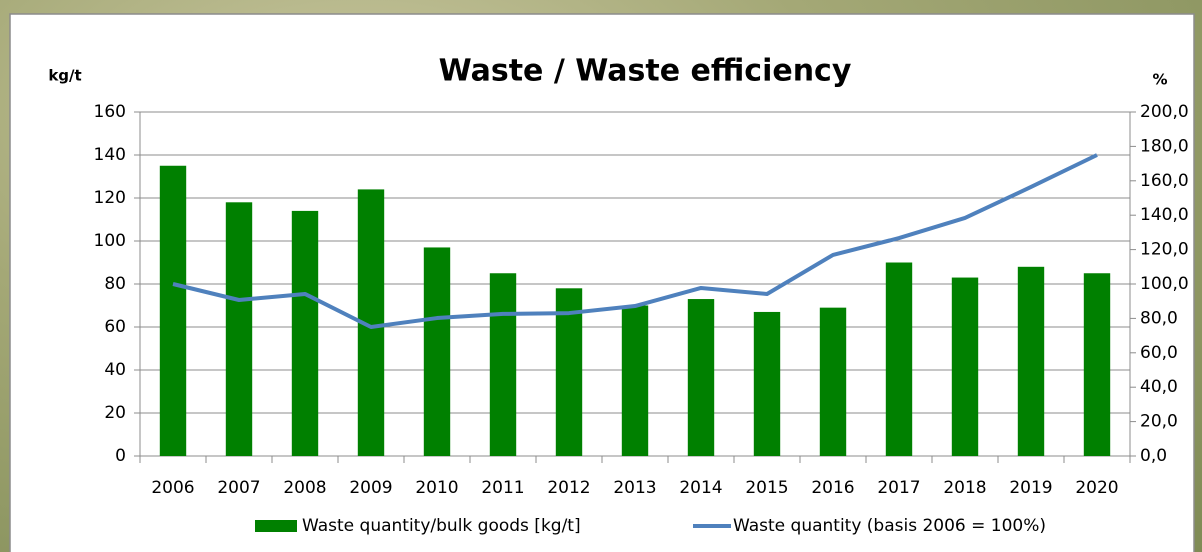 The height and width of the screenshot is (552, 1202). Describe the element at coordinates (110, 198) in the screenshot. I see `y-tick-label: 120` at that location.